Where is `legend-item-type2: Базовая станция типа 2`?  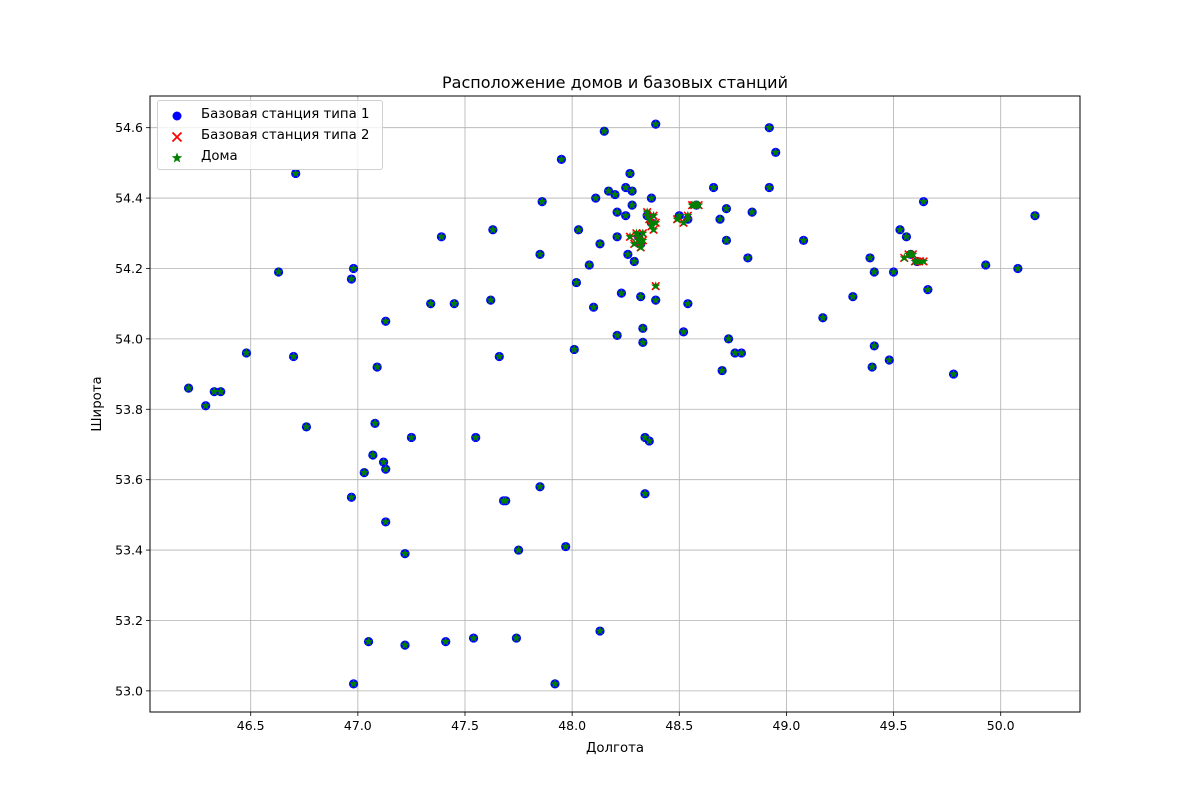
legend-item-type2: Базовая станция типа 2 is located at coordinates (270, 137).